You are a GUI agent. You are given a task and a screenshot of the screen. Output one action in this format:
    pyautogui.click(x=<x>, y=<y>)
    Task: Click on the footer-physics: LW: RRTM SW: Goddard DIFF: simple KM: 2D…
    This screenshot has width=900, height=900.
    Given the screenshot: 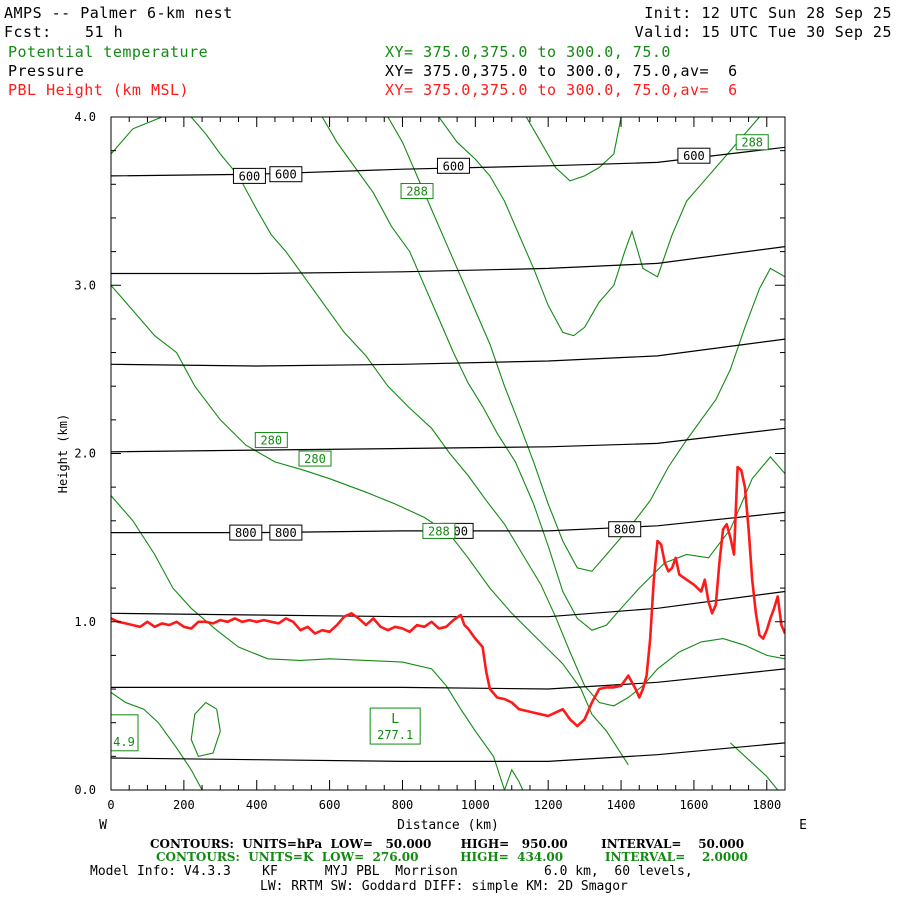 What is the action you would take?
    pyautogui.click(x=444, y=886)
    